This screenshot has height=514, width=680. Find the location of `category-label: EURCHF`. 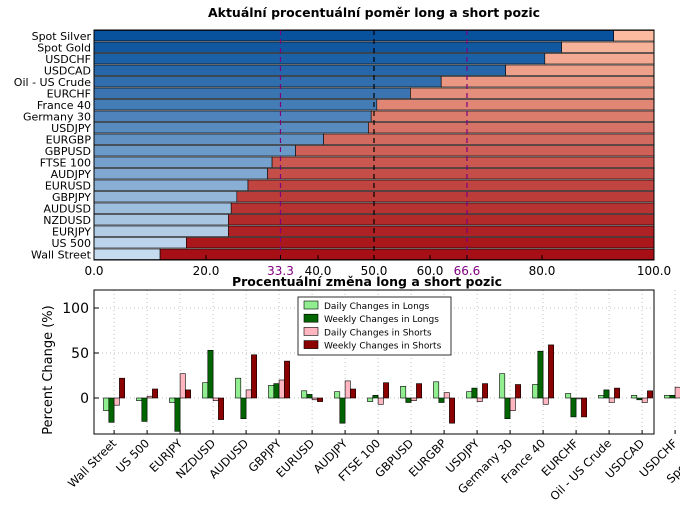

category-label: EURCHF is located at coordinates (69, 93).